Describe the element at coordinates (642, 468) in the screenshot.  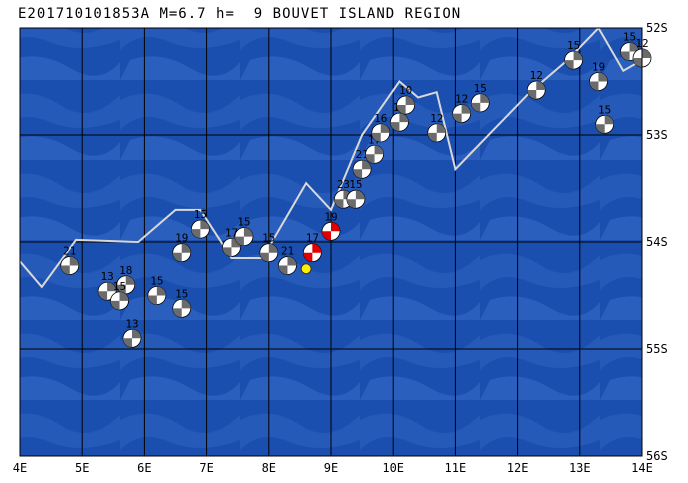
I see `longitude-tick-label: 14E` at that location.